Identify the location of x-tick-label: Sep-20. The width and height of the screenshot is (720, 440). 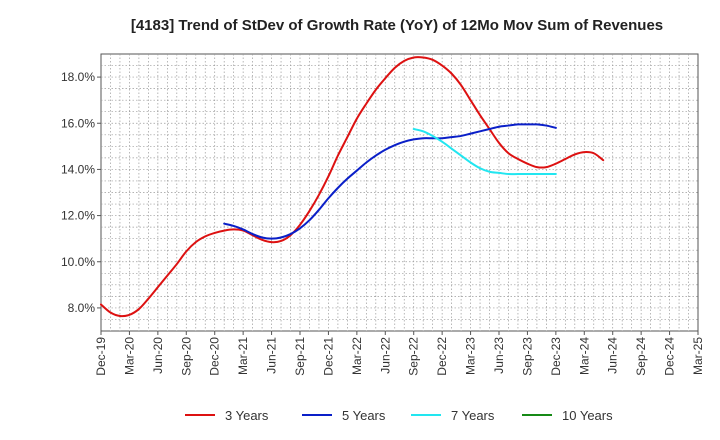
(186, 356).